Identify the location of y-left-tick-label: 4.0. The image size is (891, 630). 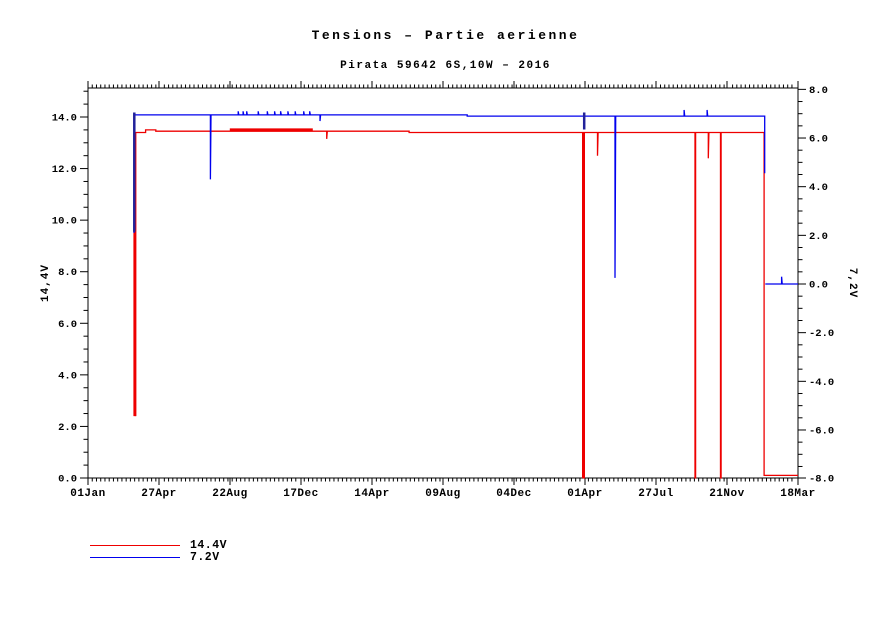
(67, 376).